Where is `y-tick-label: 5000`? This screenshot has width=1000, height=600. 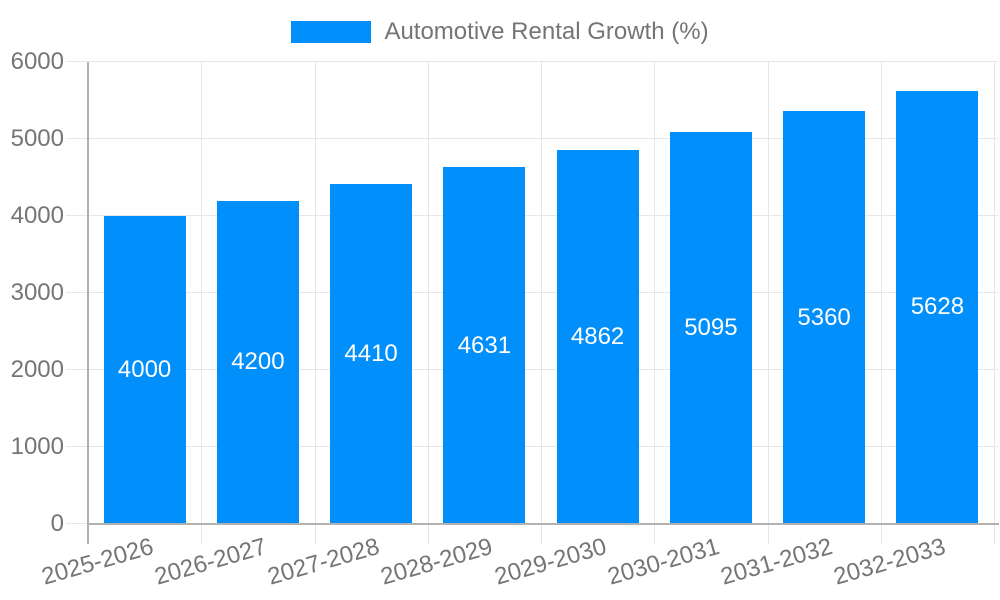 y-tick-label: 5000 is located at coordinates (37, 138).